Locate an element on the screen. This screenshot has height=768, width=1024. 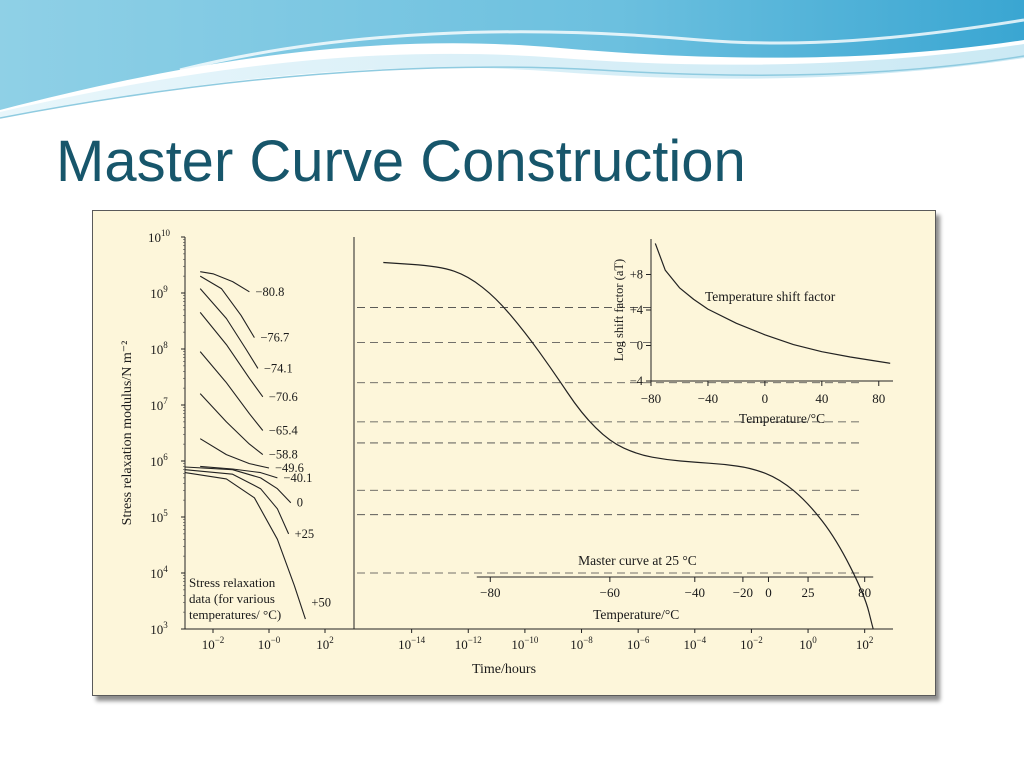
temperature-tick-label: 25 is located at coordinates (808, 592).